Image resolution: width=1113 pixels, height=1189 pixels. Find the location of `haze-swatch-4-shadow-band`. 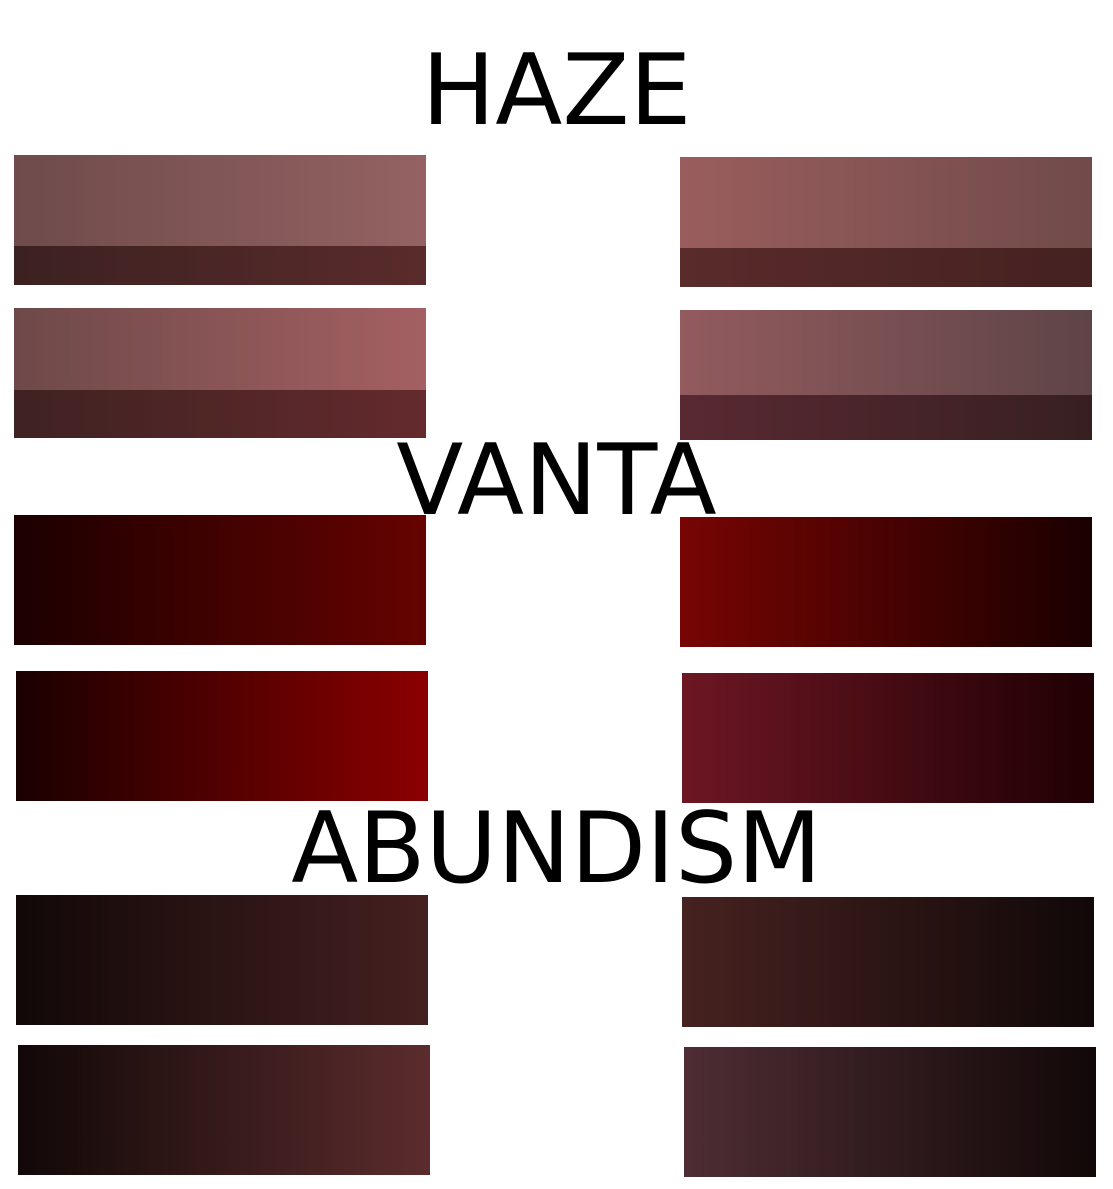

haze-swatch-4-shadow-band is located at coordinates (886, 417).